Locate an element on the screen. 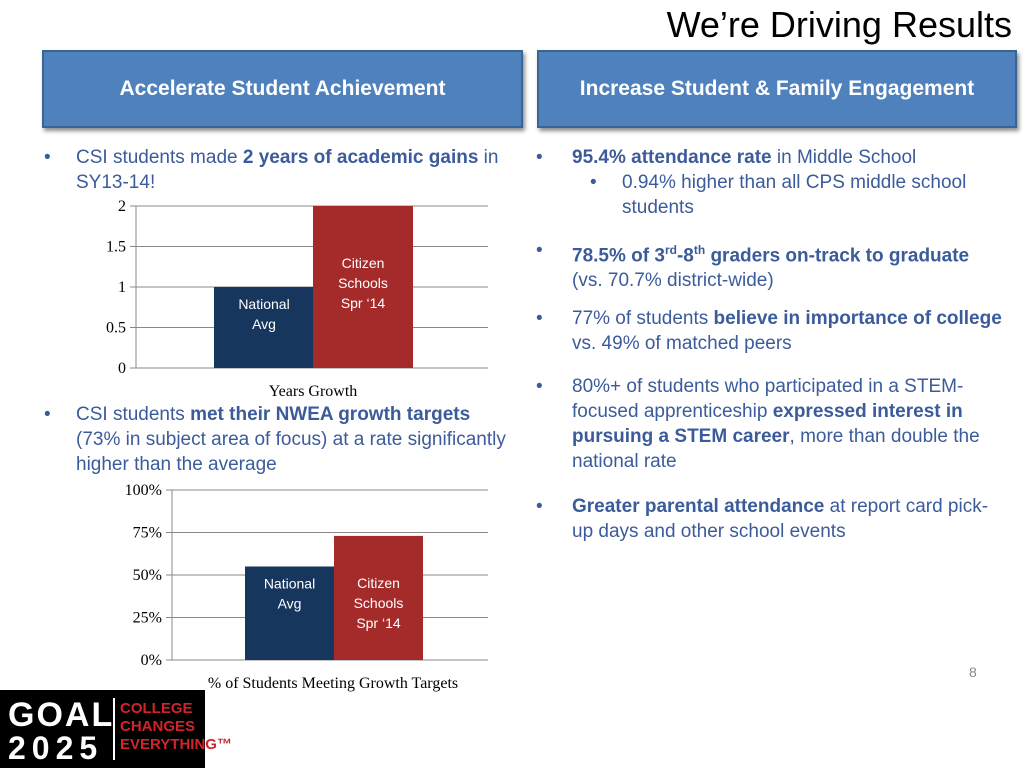  text: 77% of students is located at coordinates (643, 318).